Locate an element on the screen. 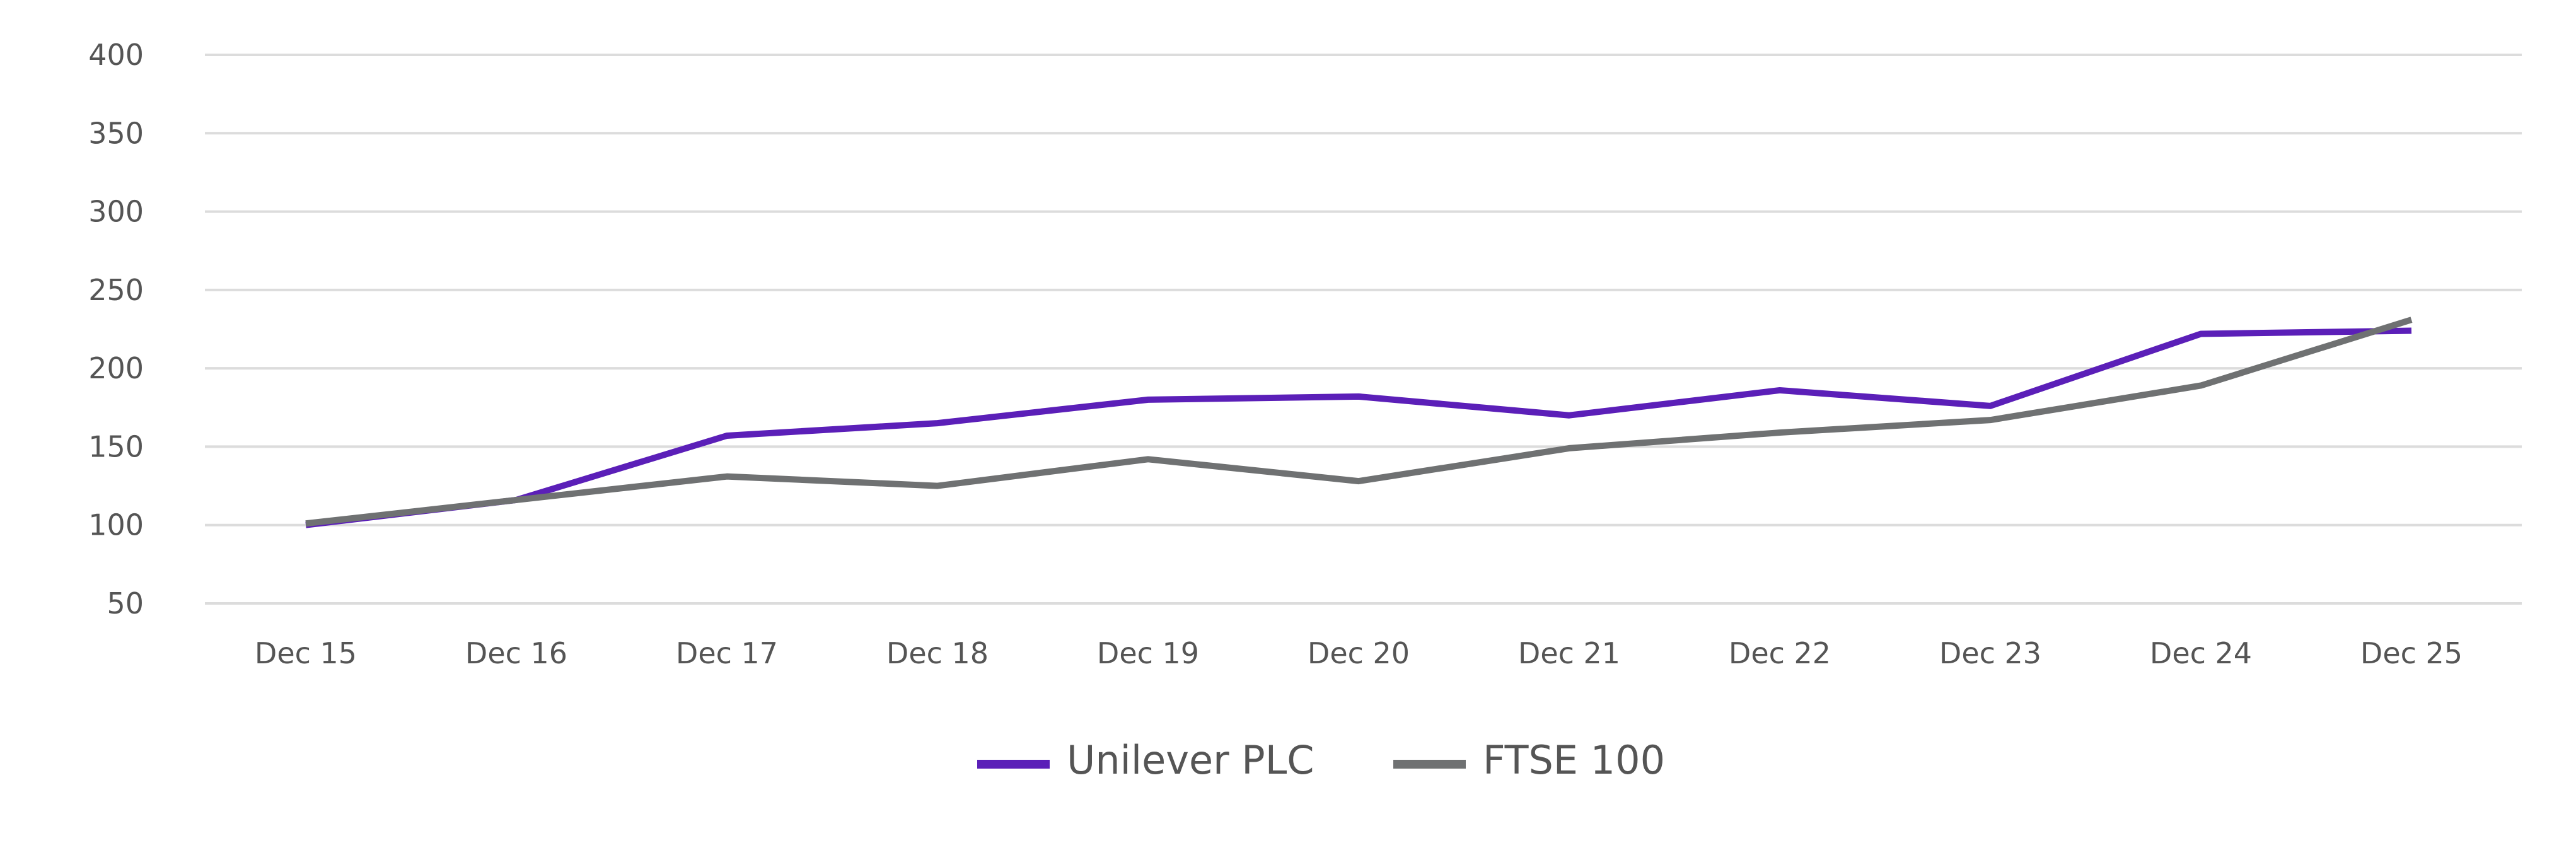  y-tick-label-100: 100 is located at coordinates (116, 525).